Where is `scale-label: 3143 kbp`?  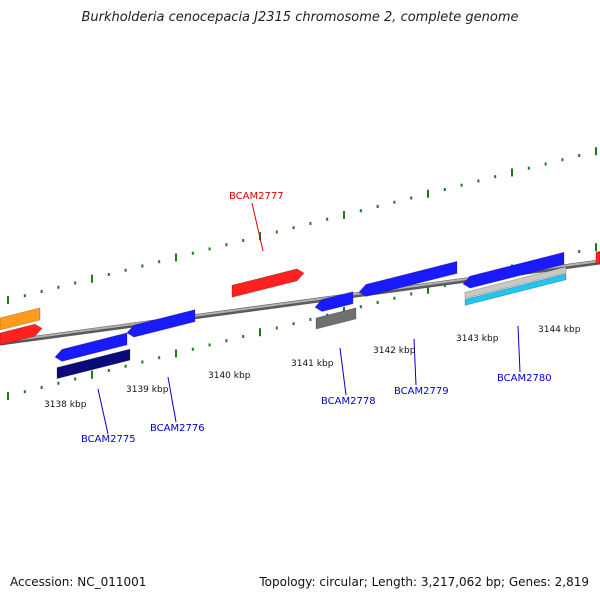
scale-label: 3143 kbp is located at coordinates (477, 339).